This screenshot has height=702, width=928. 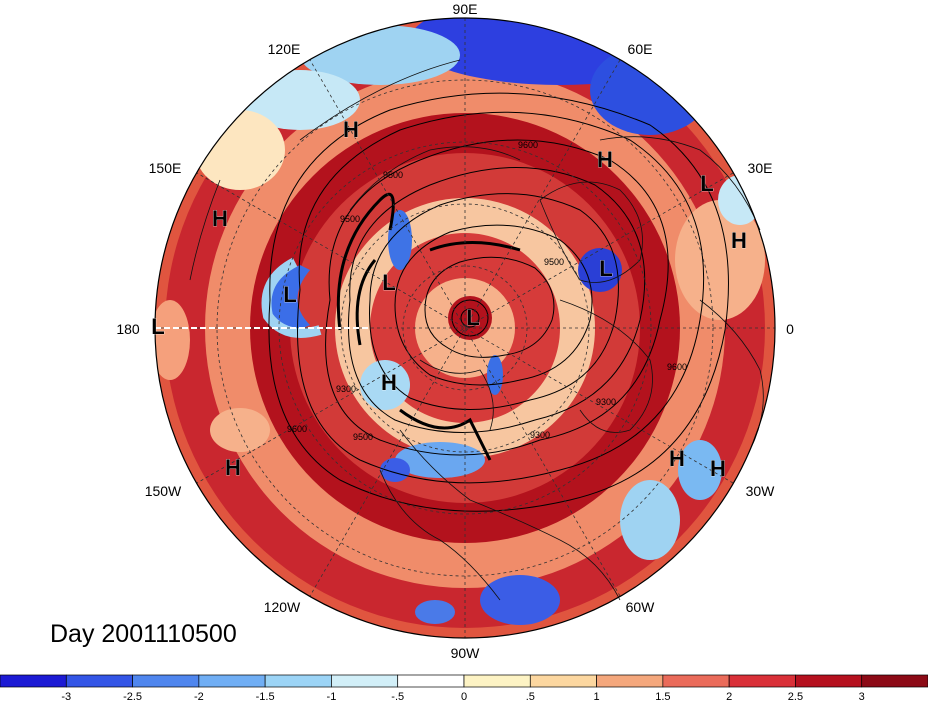 What do you see at coordinates (163, 491) in the screenshot?
I see `lon-label-150w: 150W` at bounding box center [163, 491].